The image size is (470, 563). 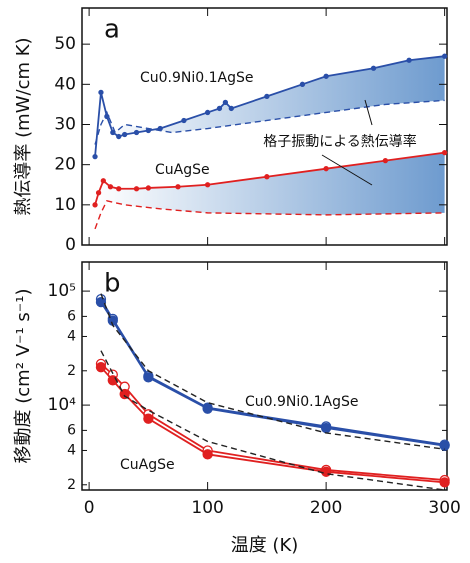 What do you see at coordinates (65, 205) in the screenshot?
I see `y-tick-label: 10` at bounding box center [65, 205].